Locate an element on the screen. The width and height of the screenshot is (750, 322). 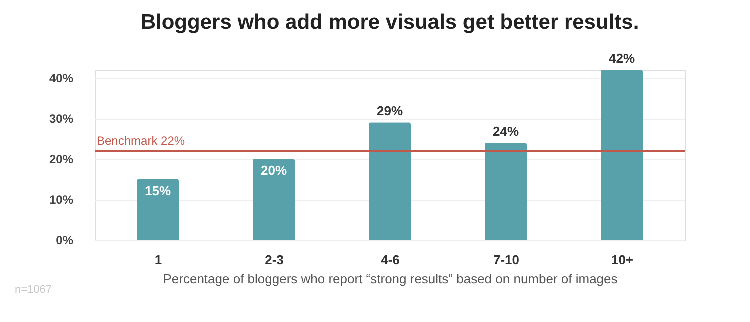
x-axis-title: Percentage of bloggers who report “strong results” based on number of images is located at coordinates (390, 279).